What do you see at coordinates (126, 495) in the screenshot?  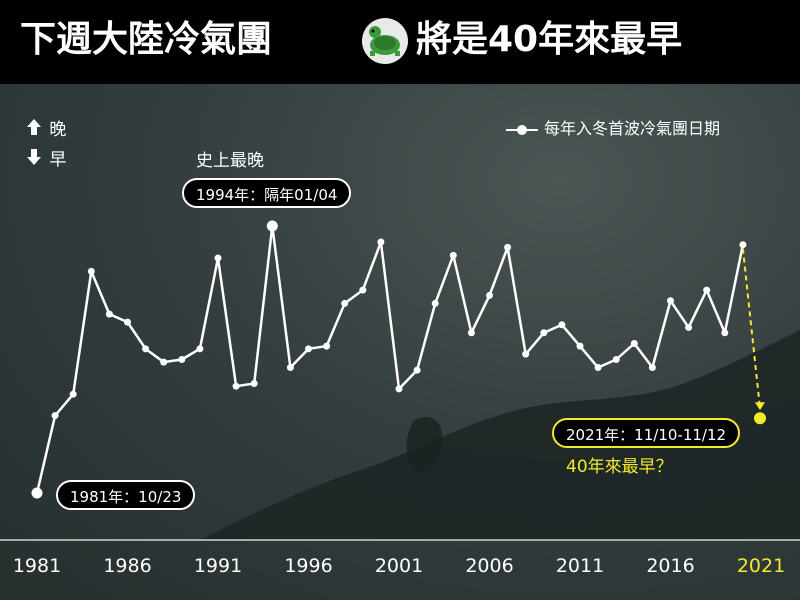 I see `first-year-callout: 1981年：10/23` at bounding box center [126, 495].